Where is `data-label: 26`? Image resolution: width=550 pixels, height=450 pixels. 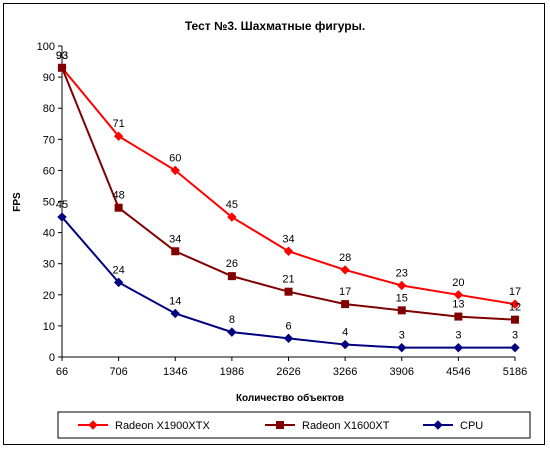 data-label: 26 is located at coordinates (232, 264).